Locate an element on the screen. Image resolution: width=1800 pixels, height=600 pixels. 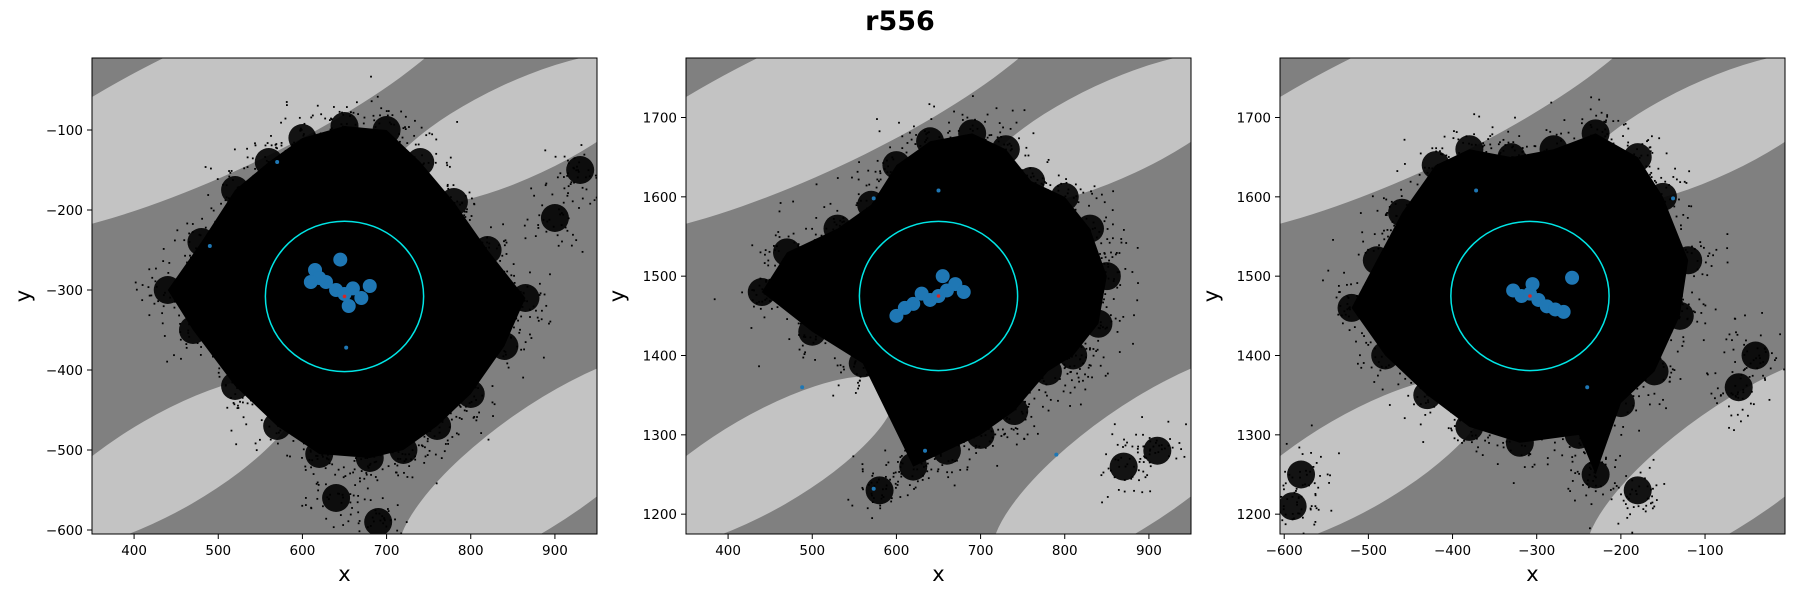
figure-title: r556 is located at coordinates (900, 21).